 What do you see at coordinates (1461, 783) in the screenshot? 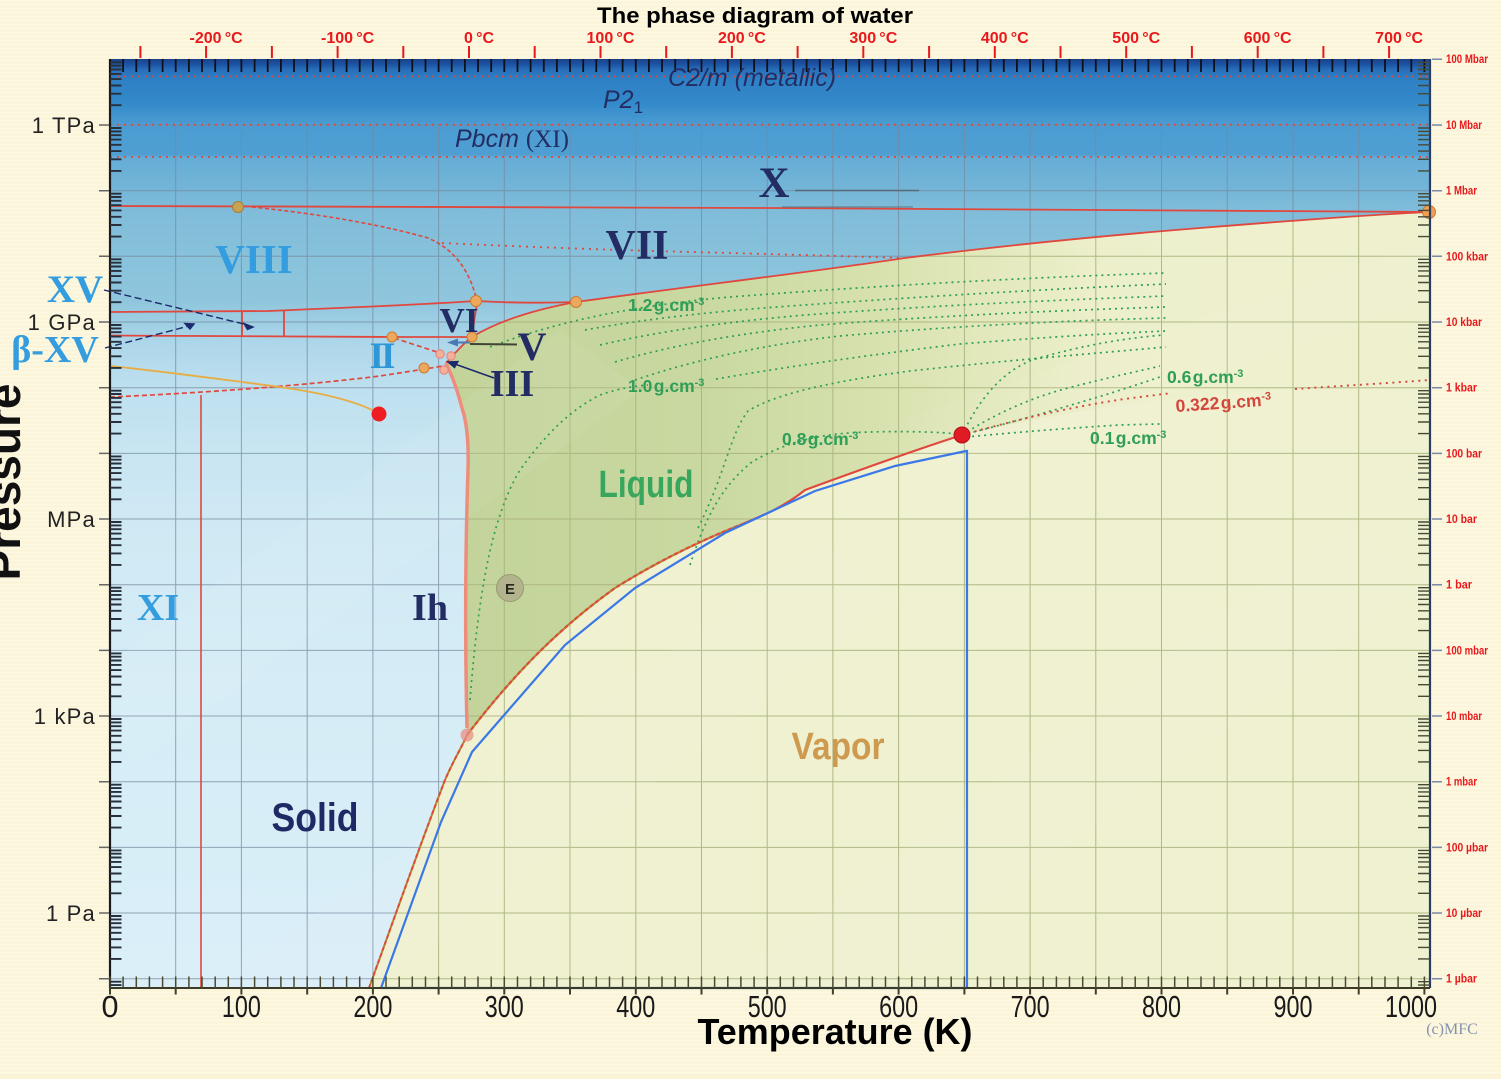
I see `svg-text: 1 mbar` at bounding box center [1461, 783].